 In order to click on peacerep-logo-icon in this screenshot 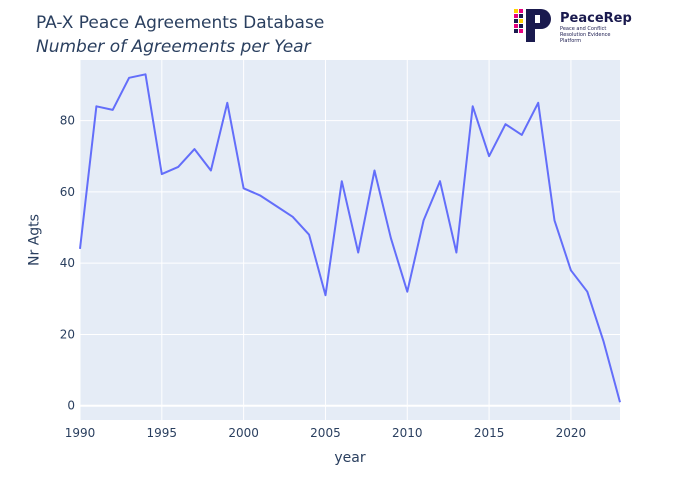, I will do `click(532, 25)`.